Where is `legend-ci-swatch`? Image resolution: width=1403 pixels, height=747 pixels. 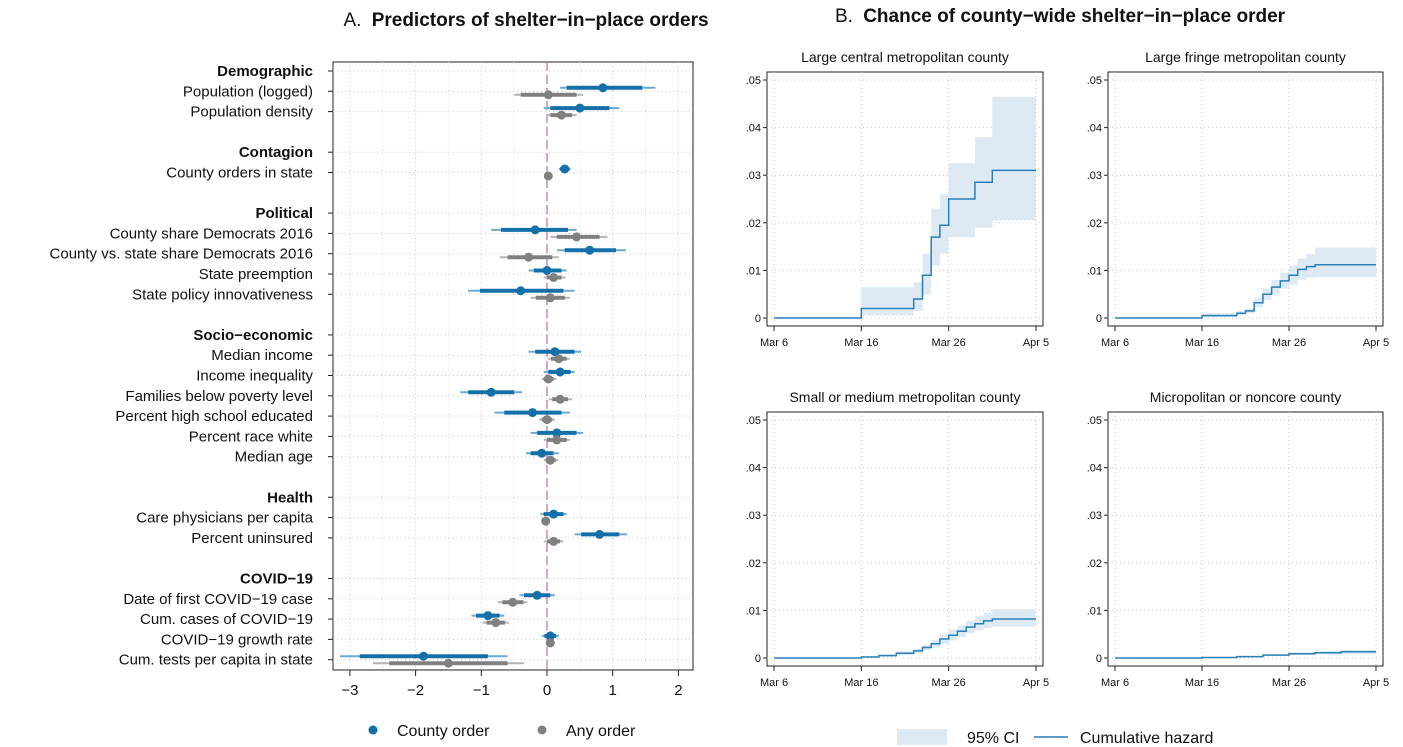
legend-ci-swatch is located at coordinates (922, 737).